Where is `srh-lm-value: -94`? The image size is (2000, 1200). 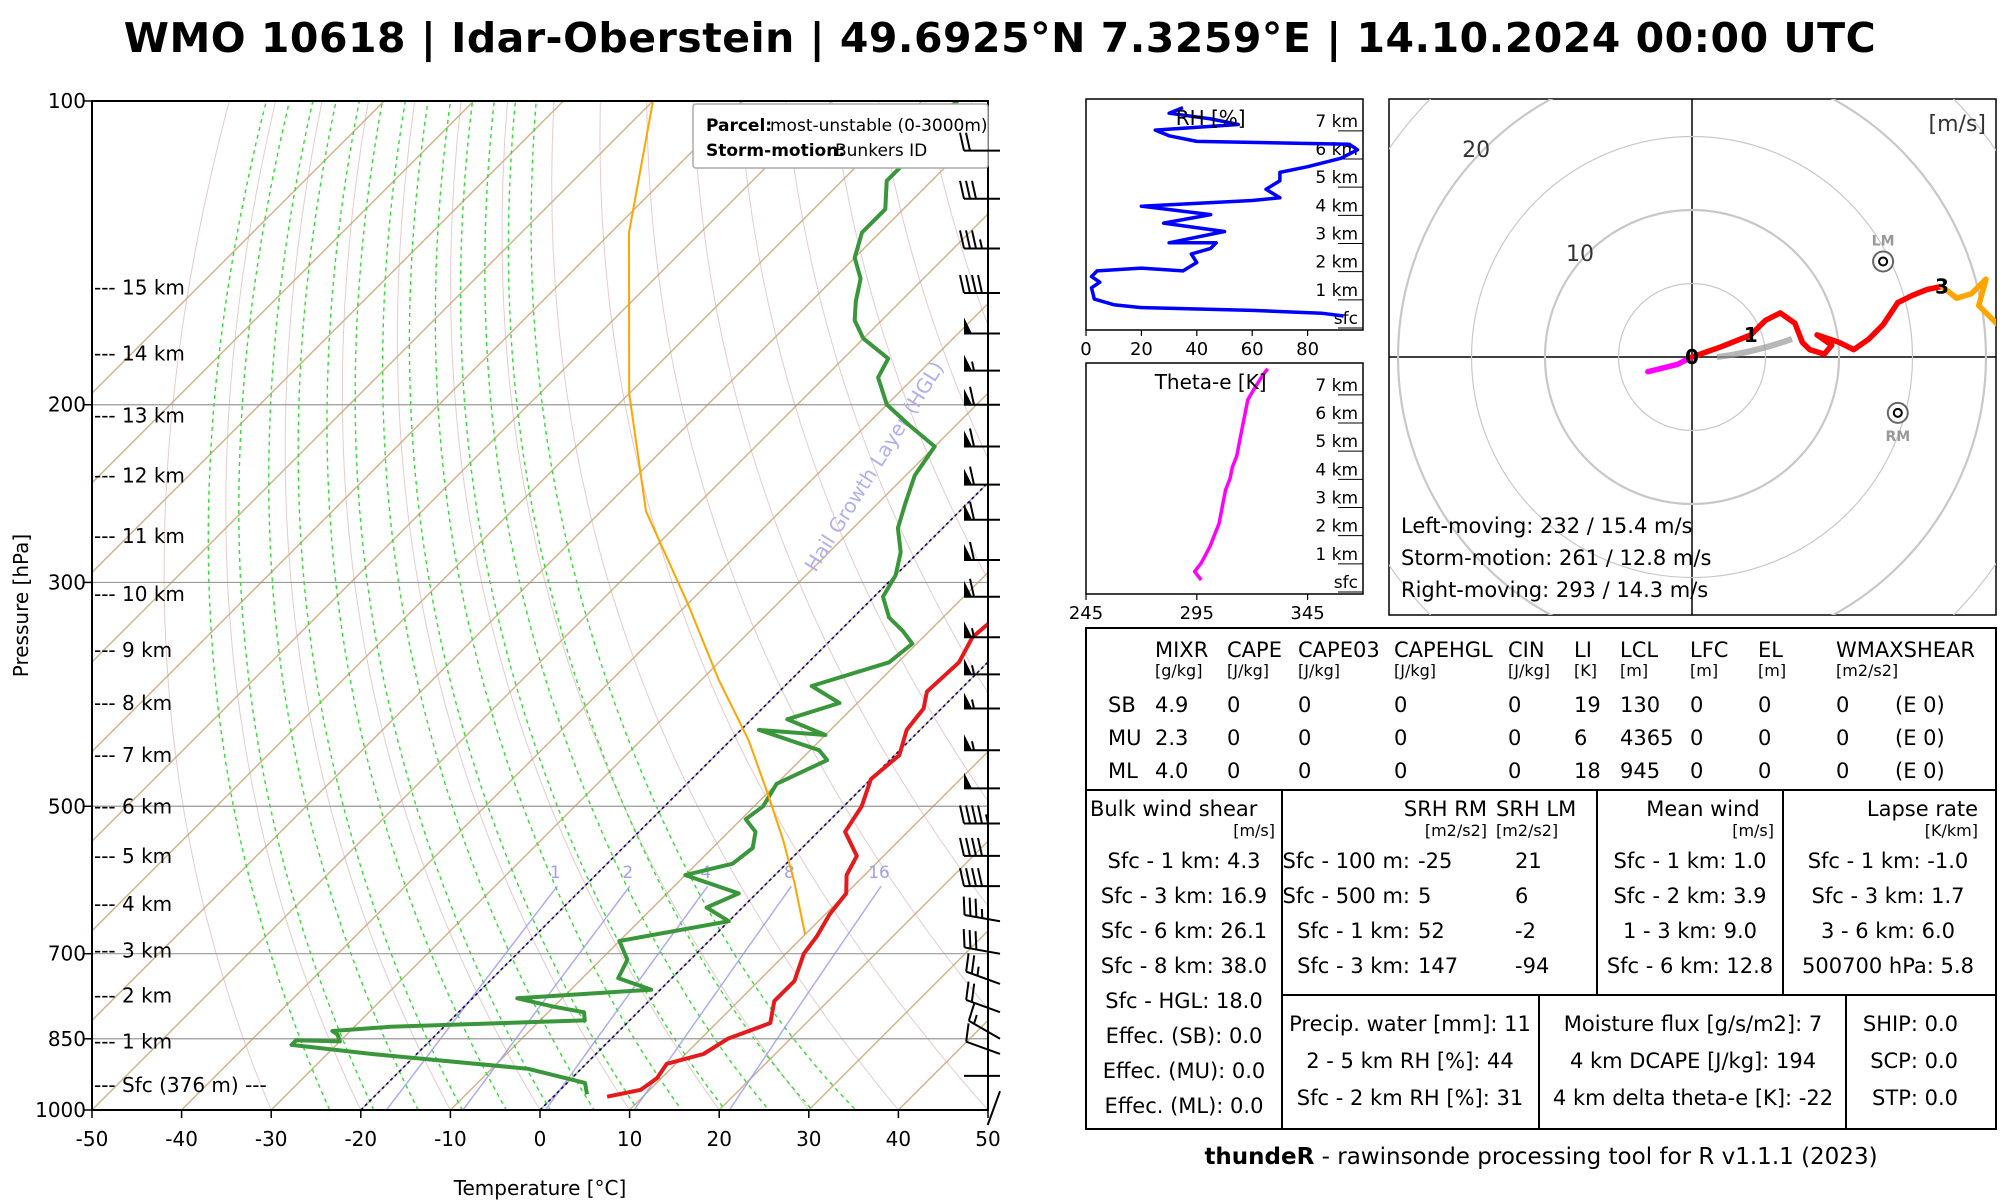 srh-lm-value: -94 is located at coordinates (1532, 966).